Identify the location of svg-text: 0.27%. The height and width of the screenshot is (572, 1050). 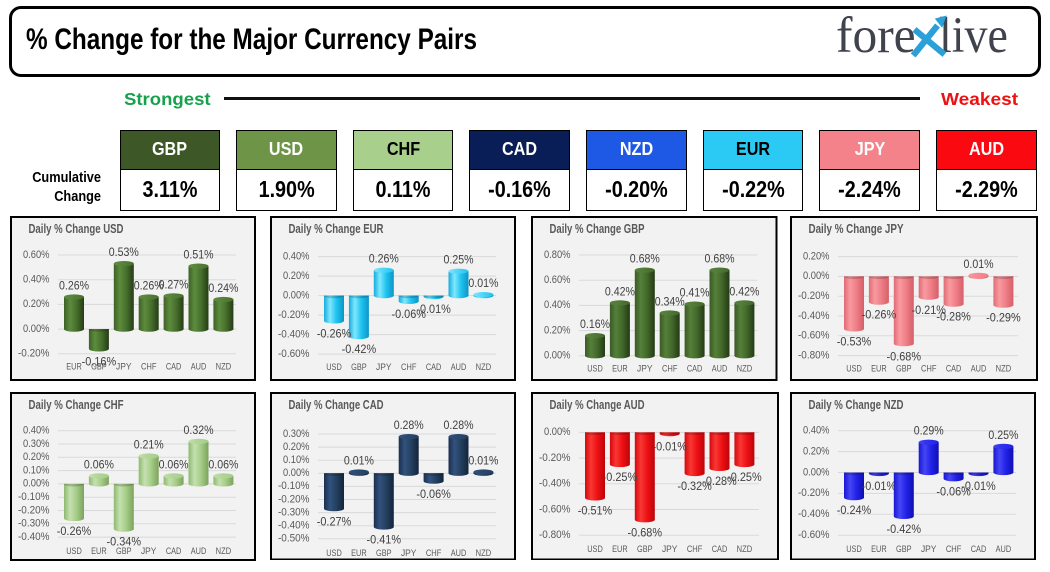
(173, 284).